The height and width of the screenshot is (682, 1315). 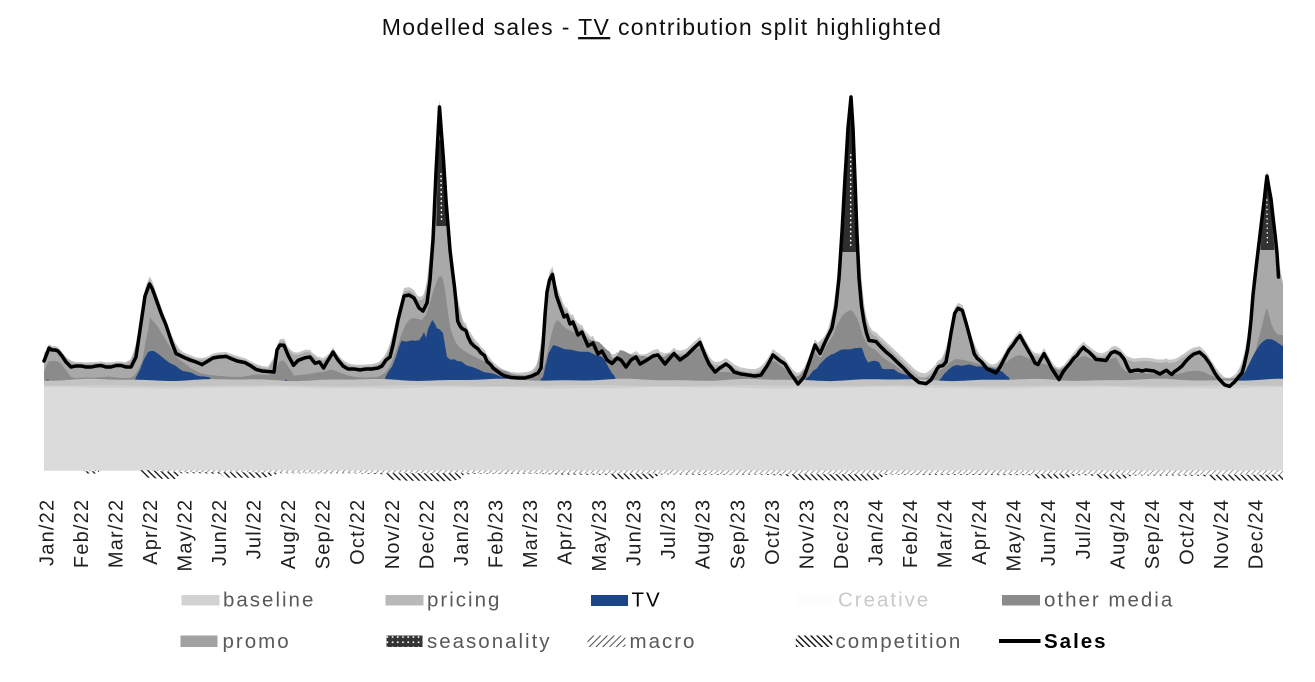 What do you see at coordinates (151, 532) in the screenshot?
I see `svg-text: Apr/22` at bounding box center [151, 532].